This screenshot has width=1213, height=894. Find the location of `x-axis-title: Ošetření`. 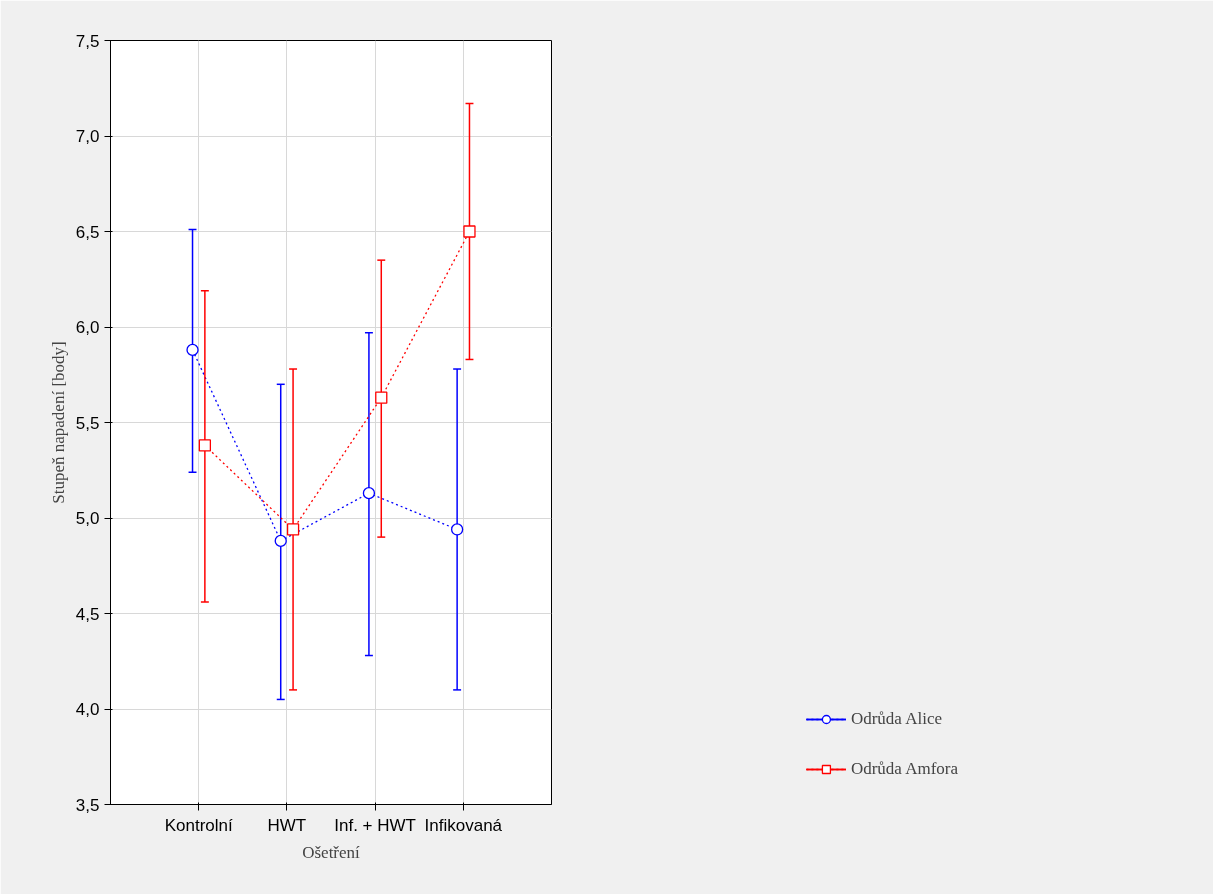

x-axis-title: Ošetření is located at coordinates (331, 852).